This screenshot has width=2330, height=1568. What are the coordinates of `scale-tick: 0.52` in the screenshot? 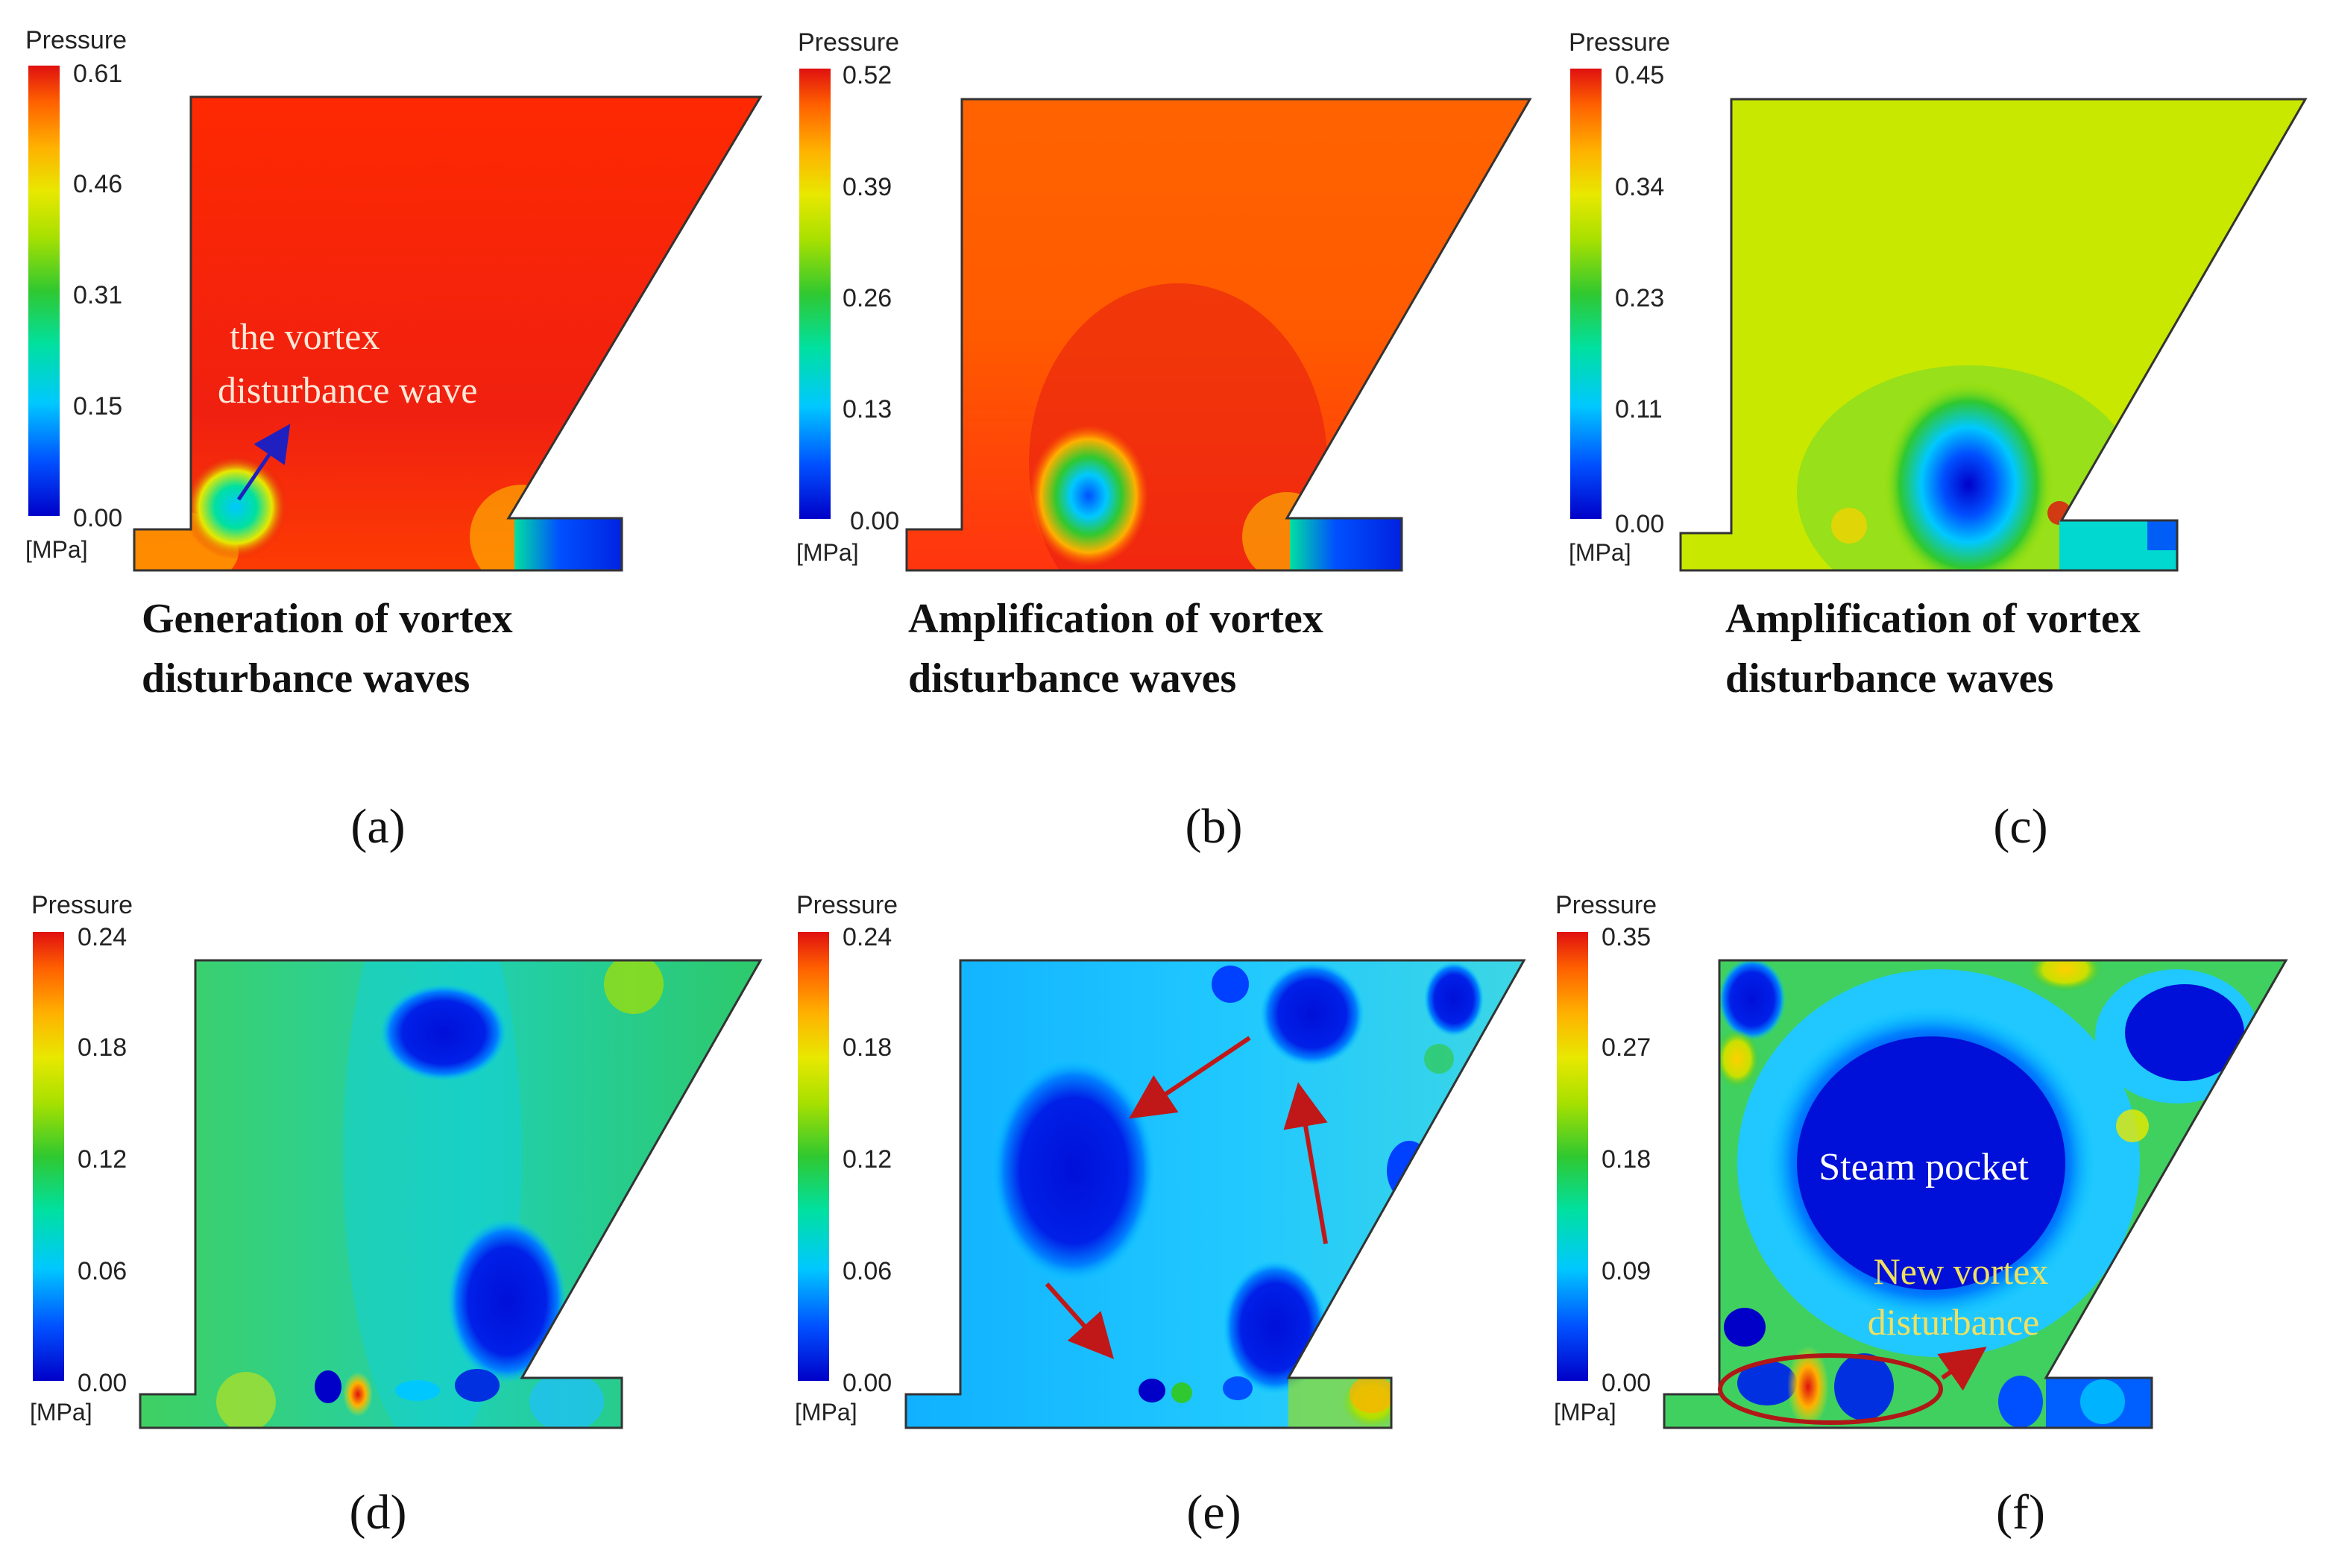 It's located at (867, 75).